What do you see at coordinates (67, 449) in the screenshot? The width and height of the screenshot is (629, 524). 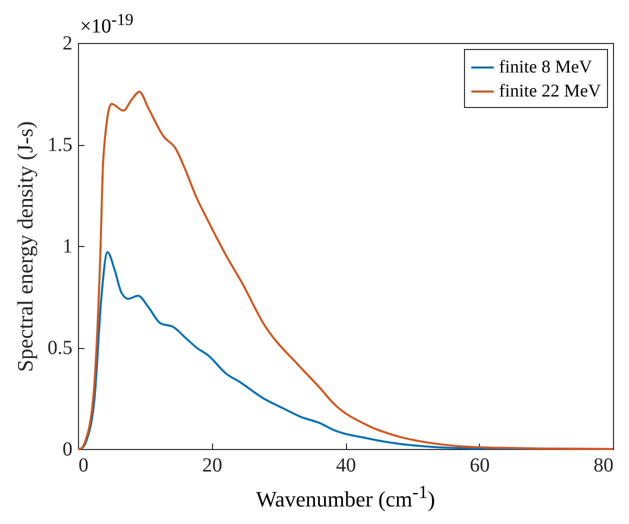 I see `y-tick-label: 0` at bounding box center [67, 449].